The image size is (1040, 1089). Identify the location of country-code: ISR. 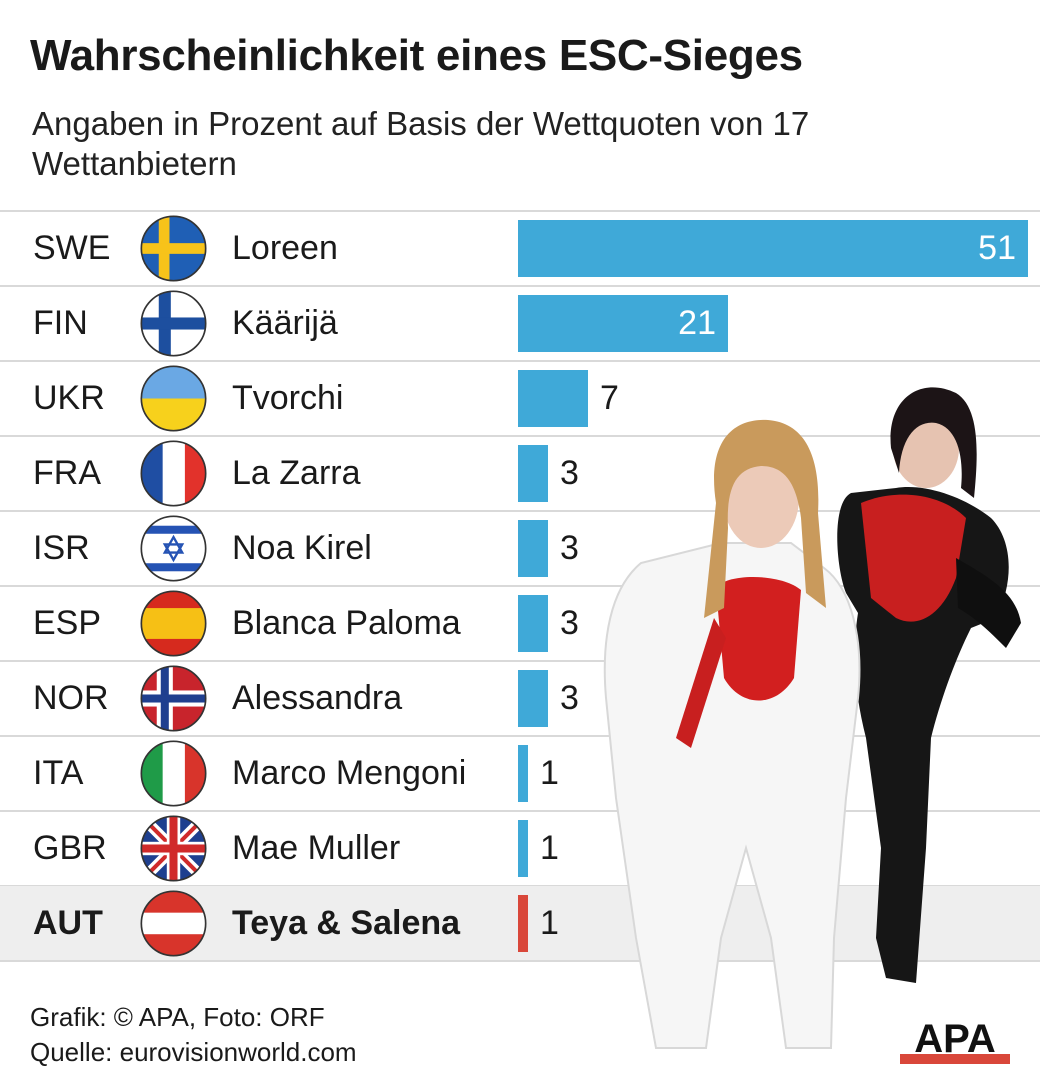
(61, 548).